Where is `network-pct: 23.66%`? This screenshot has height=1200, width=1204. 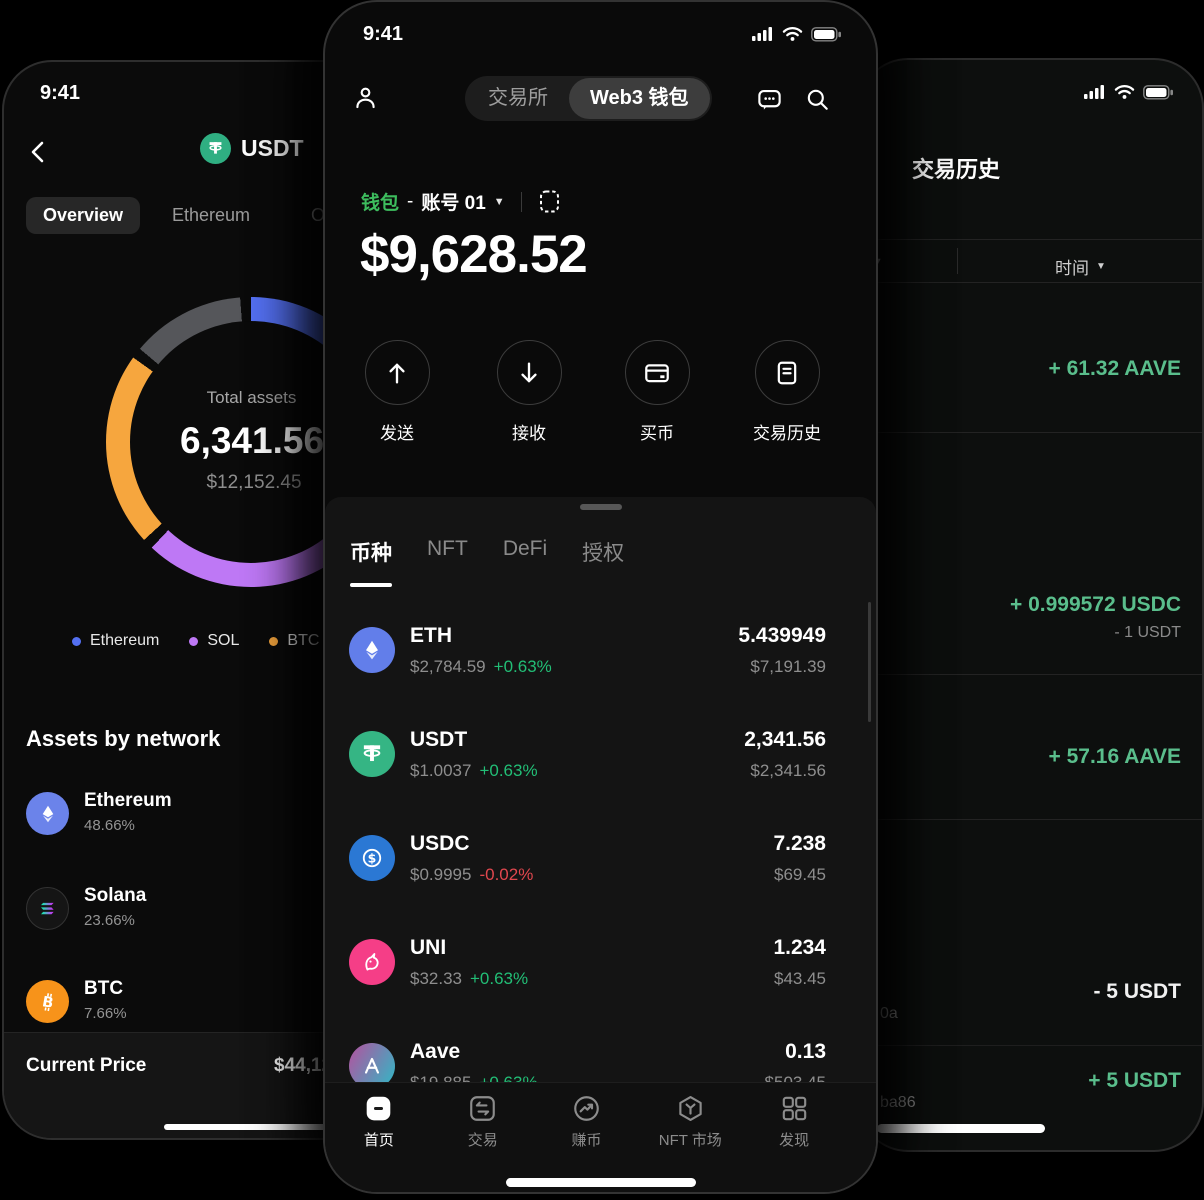 network-pct: 23.66% is located at coordinates (109, 920).